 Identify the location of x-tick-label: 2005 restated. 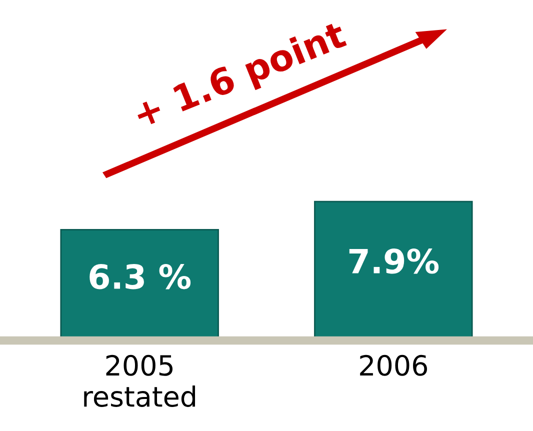
(140, 380).